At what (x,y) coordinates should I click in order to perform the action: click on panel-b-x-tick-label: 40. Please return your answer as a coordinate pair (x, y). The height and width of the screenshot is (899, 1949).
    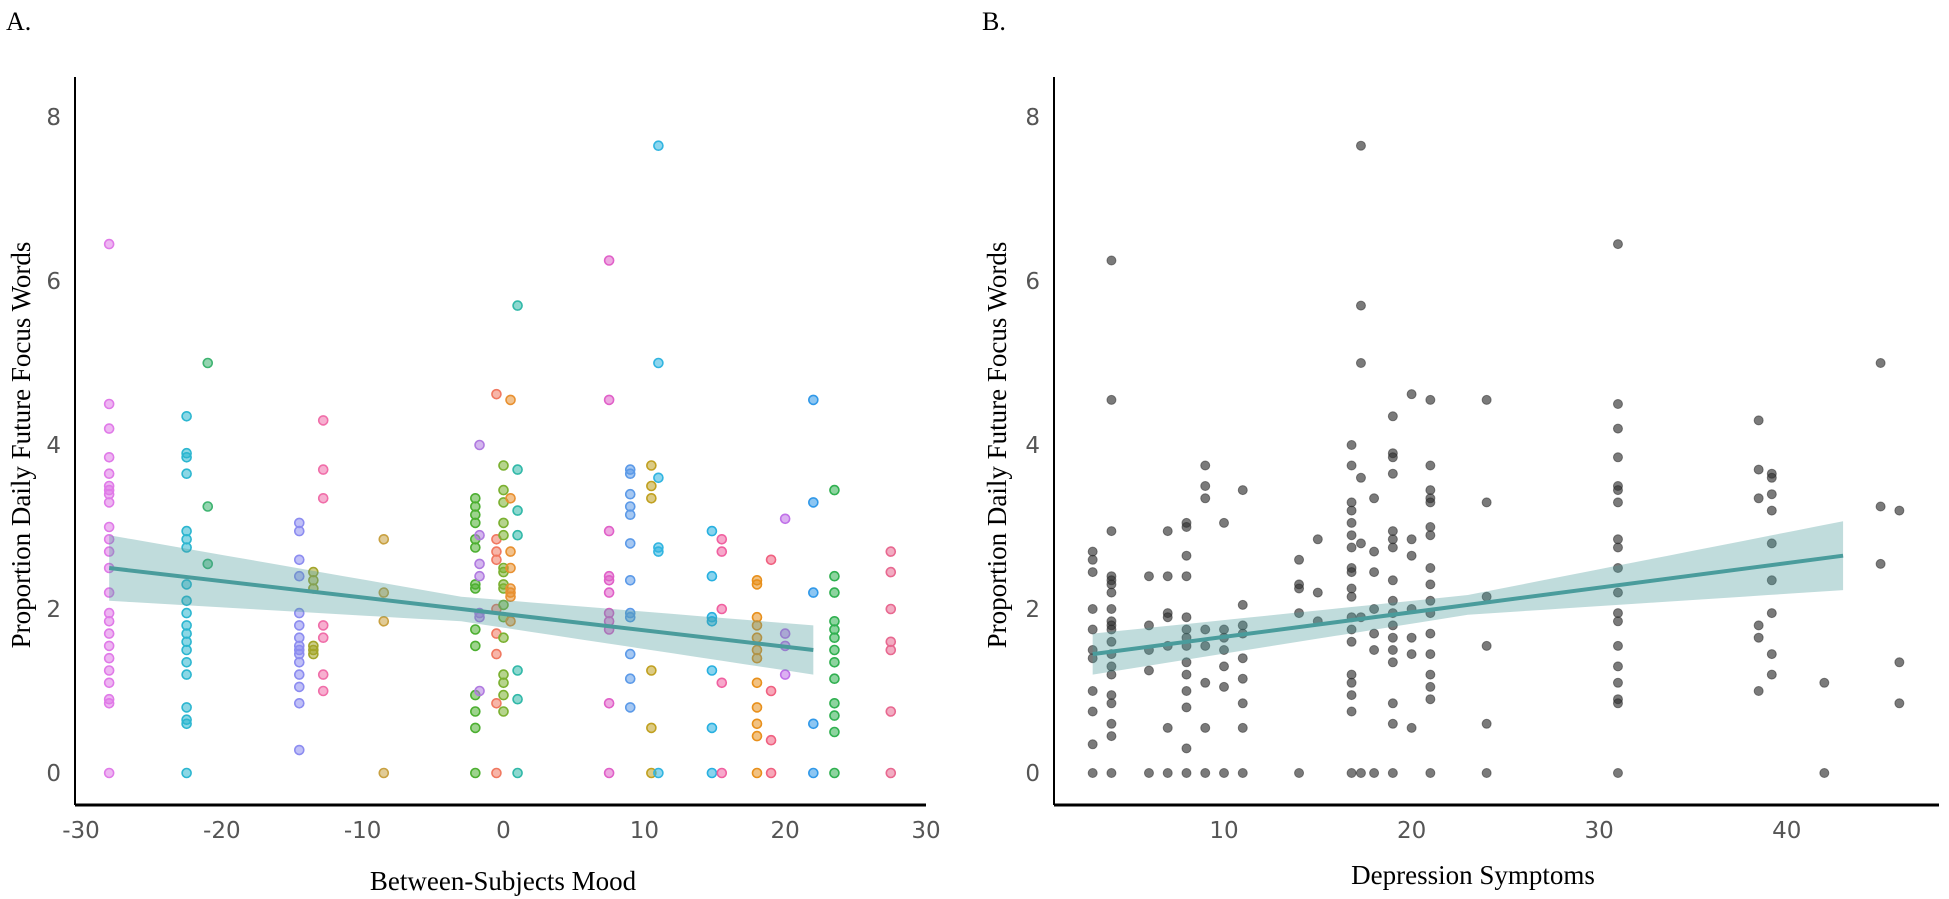
    Looking at the image, I should click on (1786, 831).